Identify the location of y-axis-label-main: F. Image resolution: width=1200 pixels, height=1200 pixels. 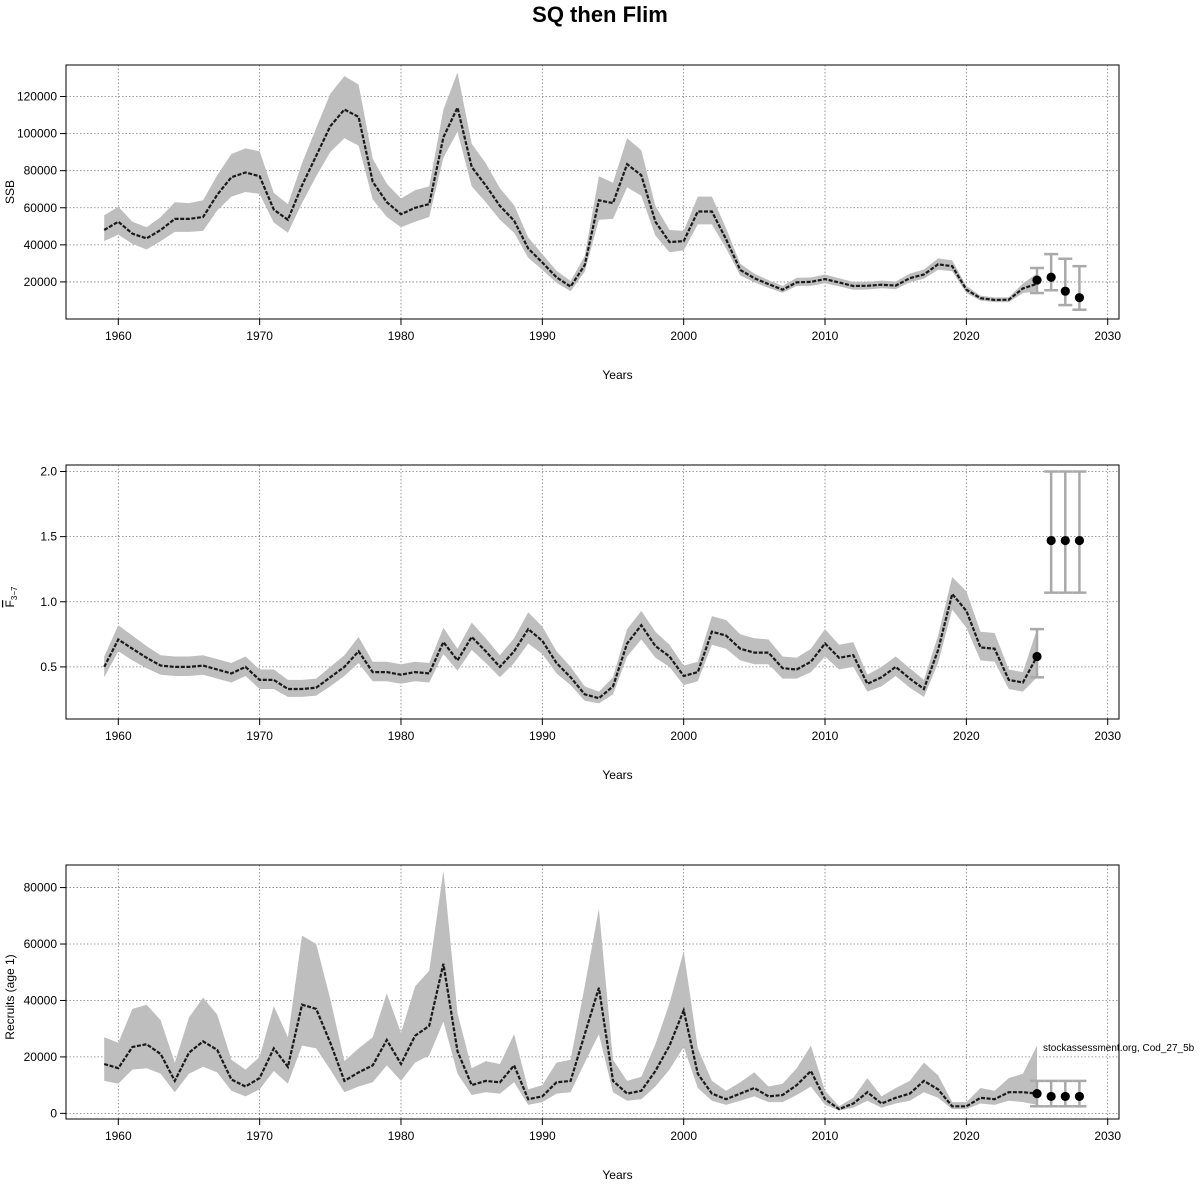
(10, 603).